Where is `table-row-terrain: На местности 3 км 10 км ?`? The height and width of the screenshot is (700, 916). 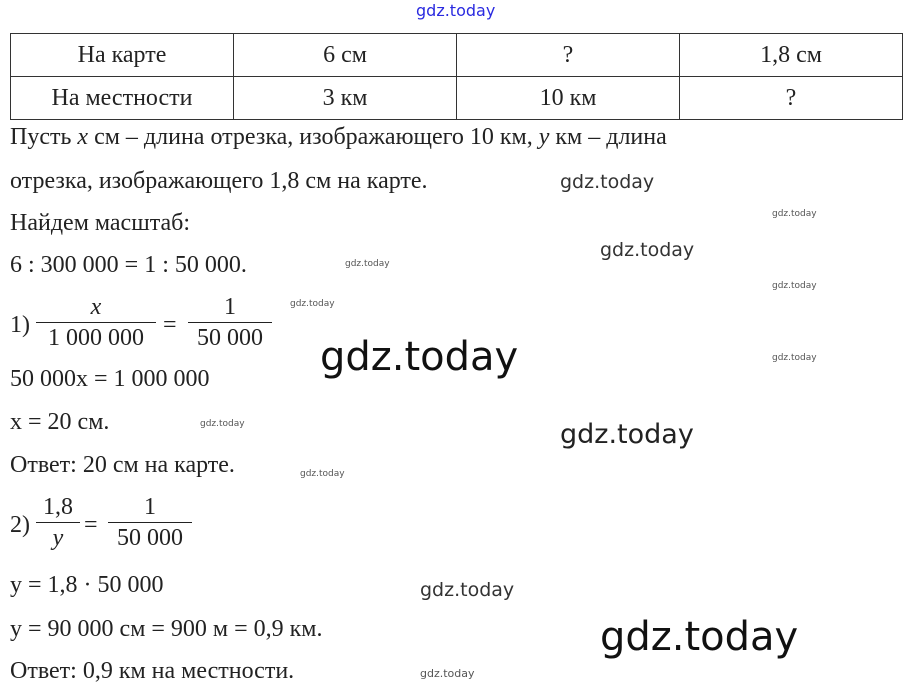 table-row-terrain: На местности 3 км 10 км ? is located at coordinates (456, 98).